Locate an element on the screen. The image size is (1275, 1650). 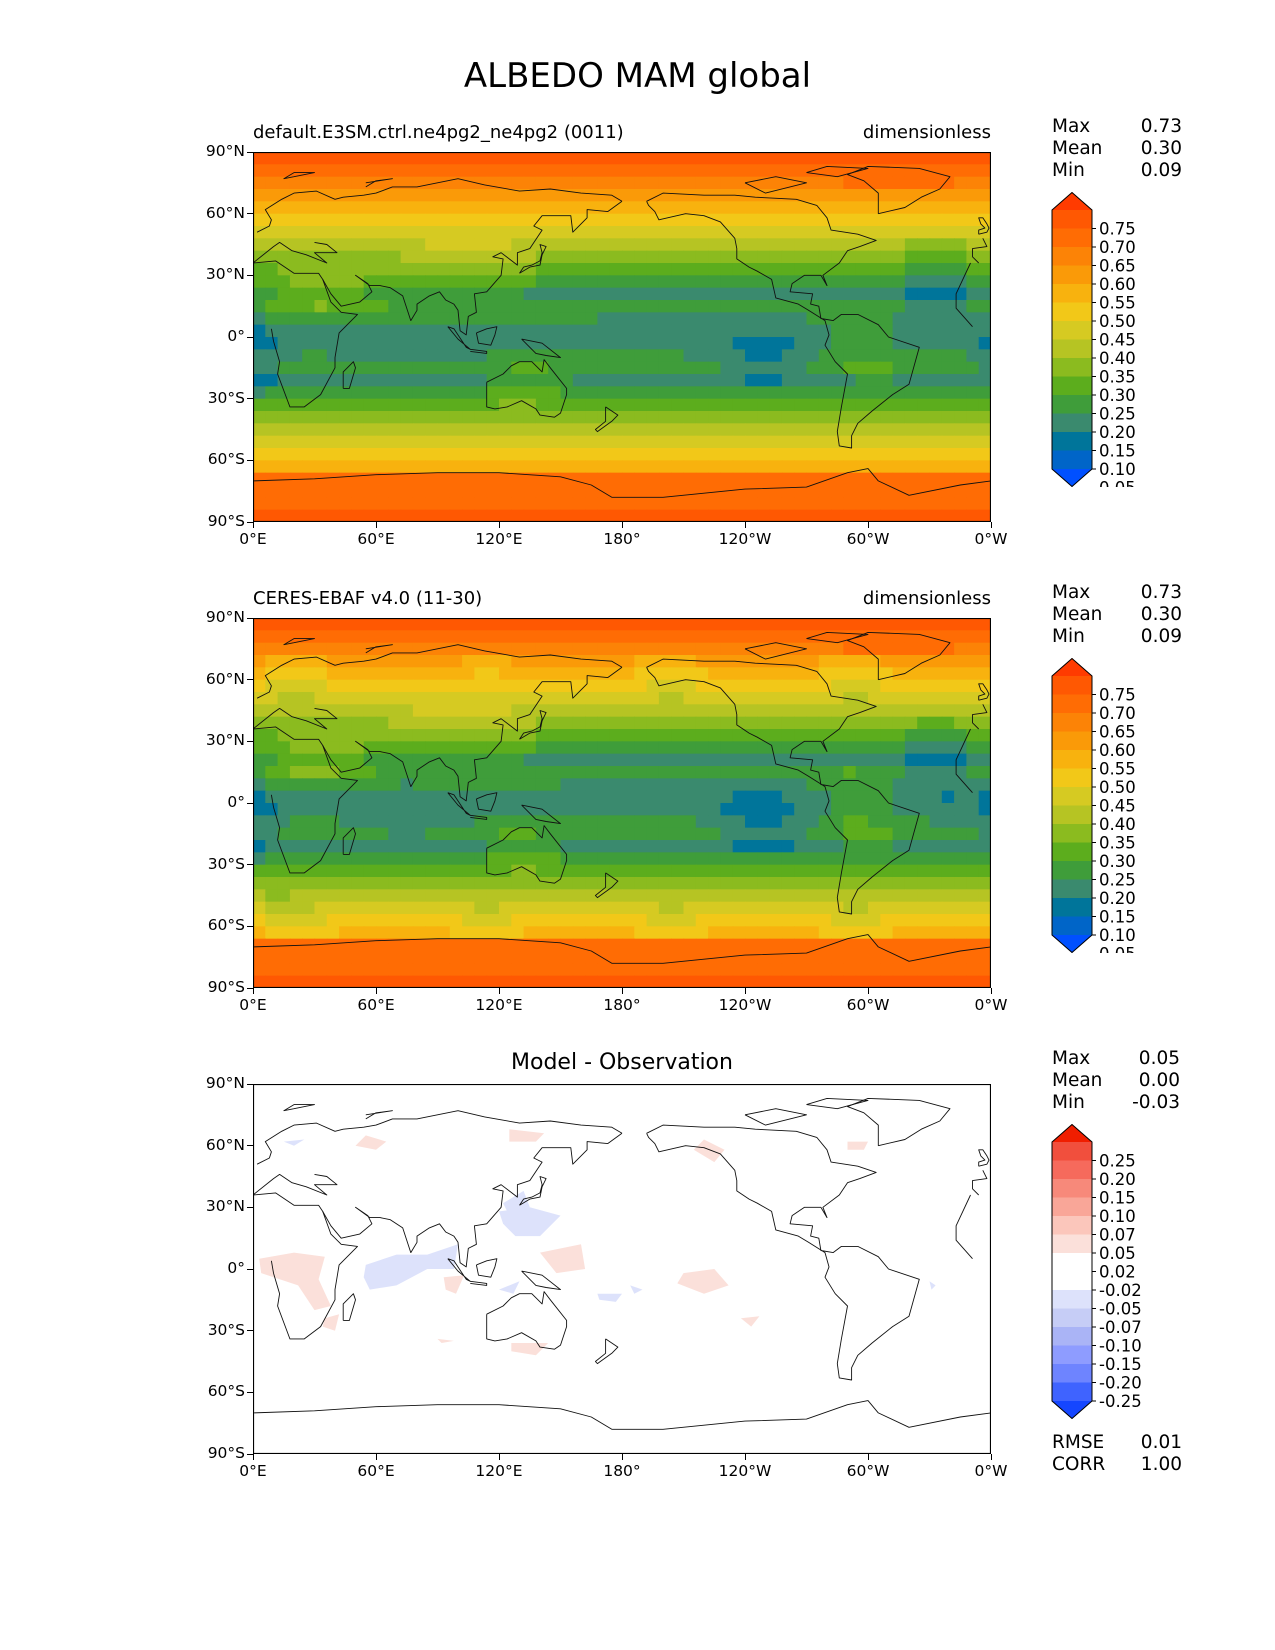
stat-min: Min 0.09 is located at coordinates (1117, 170).